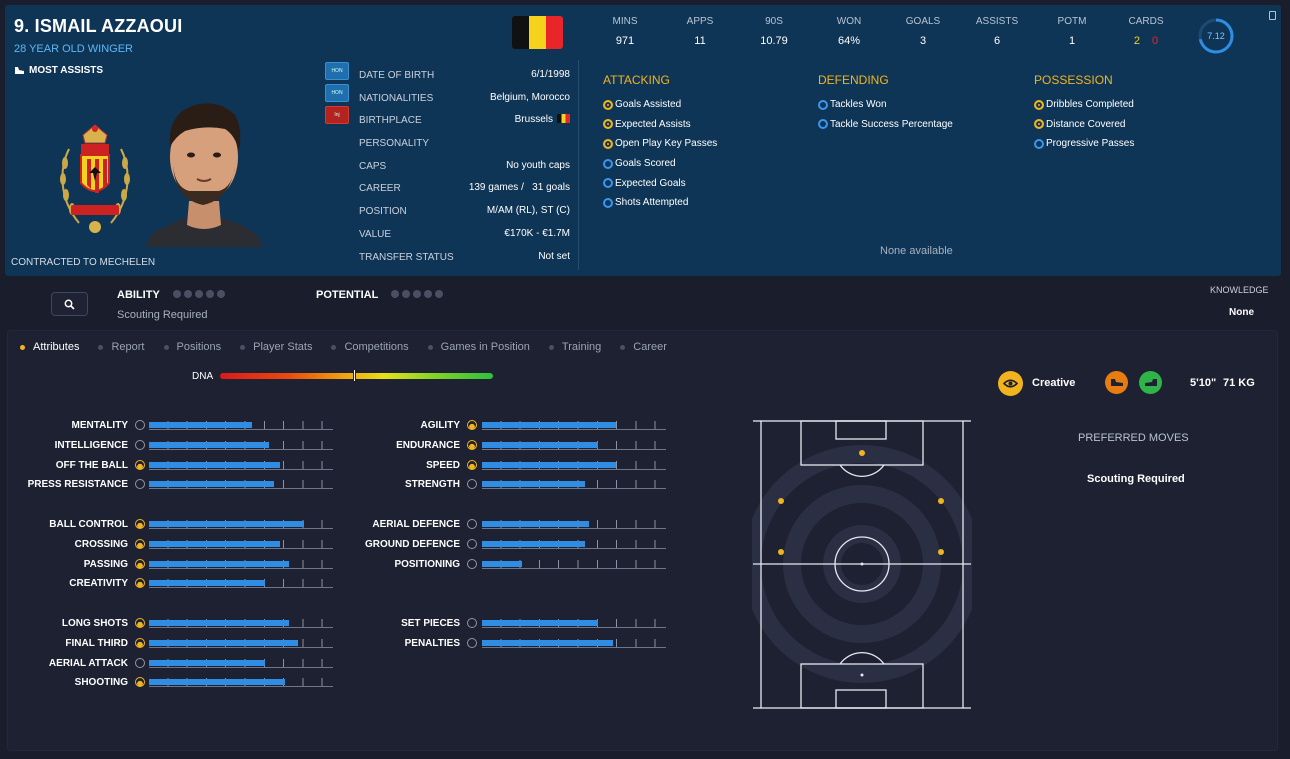 This screenshot has width=1290, height=759. What do you see at coordinates (997, 31) in the screenshot?
I see `stat-assists: ASSISTS 6` at bounding box center [997, 31].